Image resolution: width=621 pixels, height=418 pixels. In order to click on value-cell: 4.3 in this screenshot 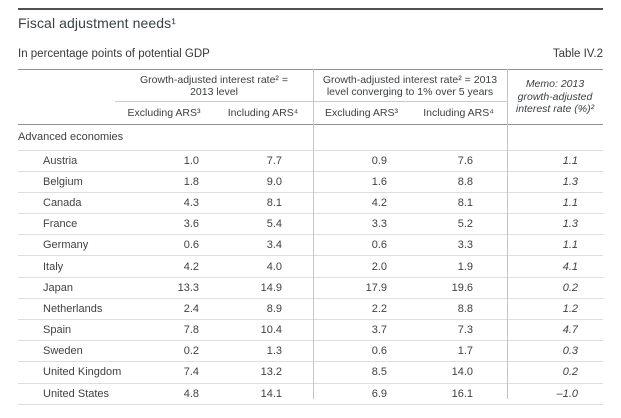, I will do `click(191, 202)`.